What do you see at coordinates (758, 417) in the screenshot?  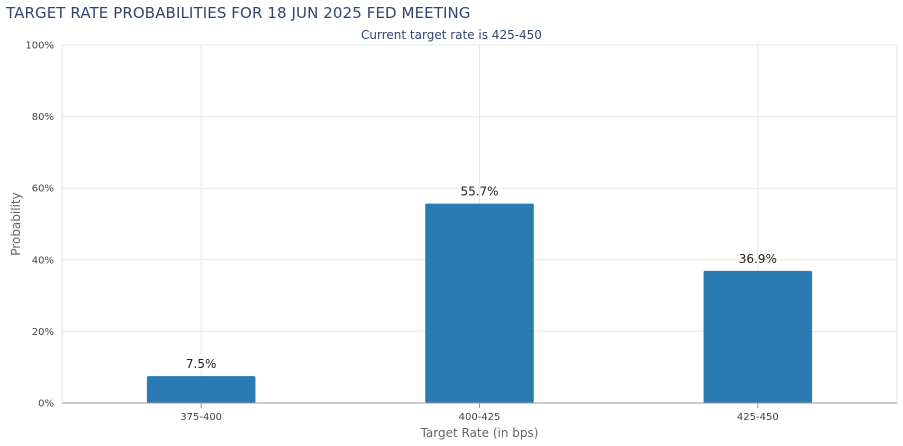 I see `x-tick-label: 425-450` at bounding box center [758, 417].